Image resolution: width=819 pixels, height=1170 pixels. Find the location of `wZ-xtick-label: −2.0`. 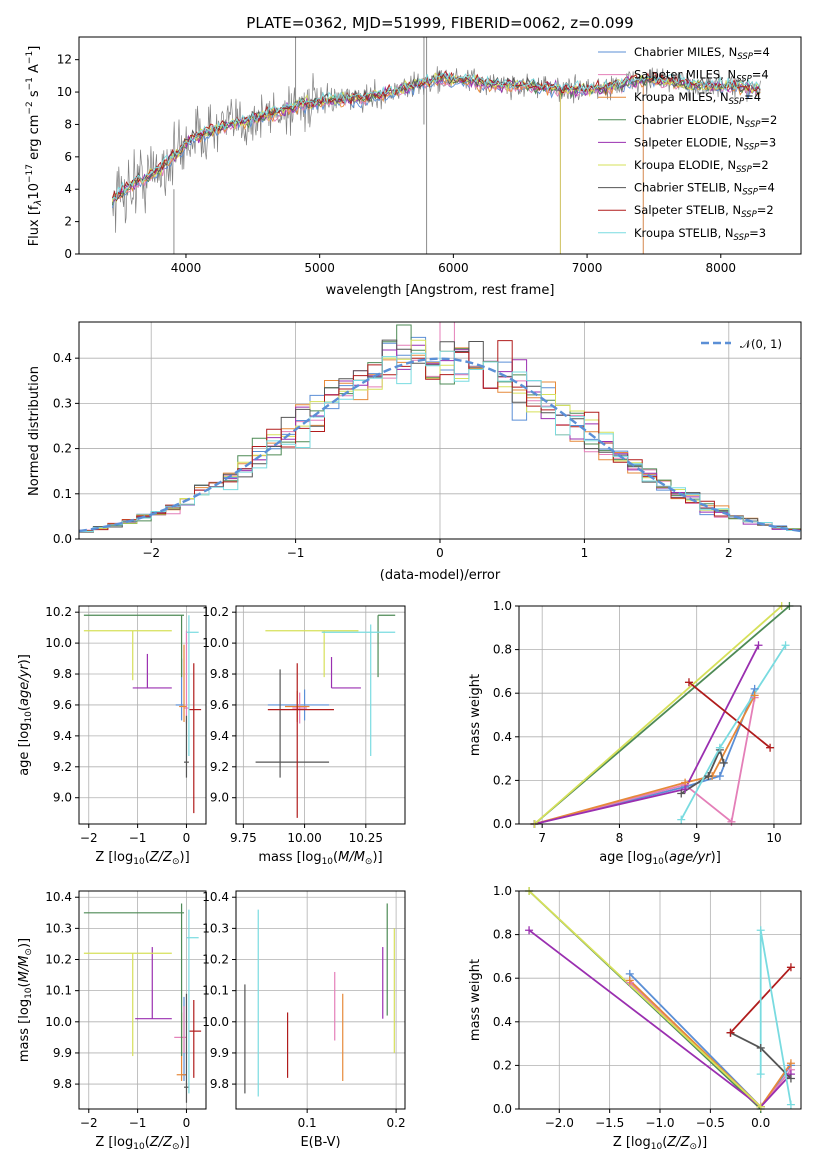

wZ-xtick-label: −2.0 is located at coordinates (559, 1123).